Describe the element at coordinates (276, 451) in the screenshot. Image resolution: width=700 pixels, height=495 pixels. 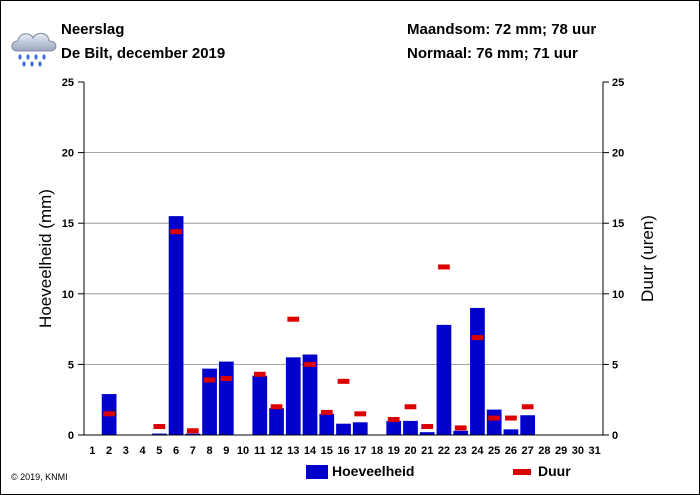
I see `x-tick-label-12: 12` at that location.